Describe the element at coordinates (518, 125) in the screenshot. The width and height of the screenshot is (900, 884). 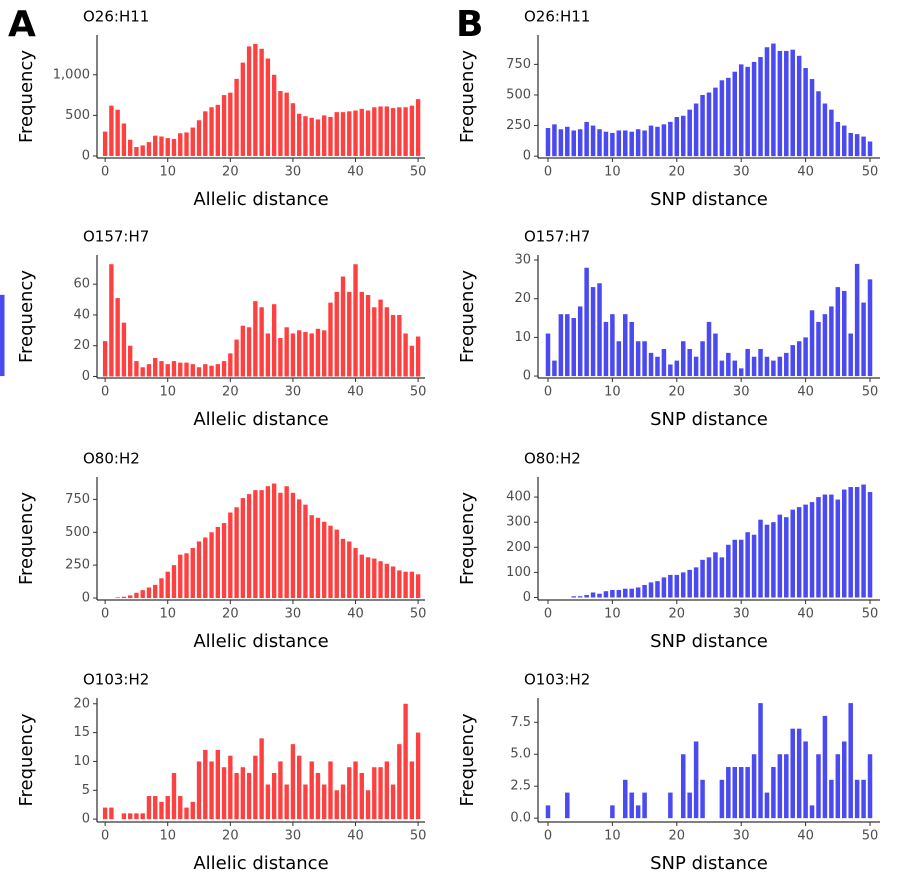
I see `y-tick-label: 250` at that location.